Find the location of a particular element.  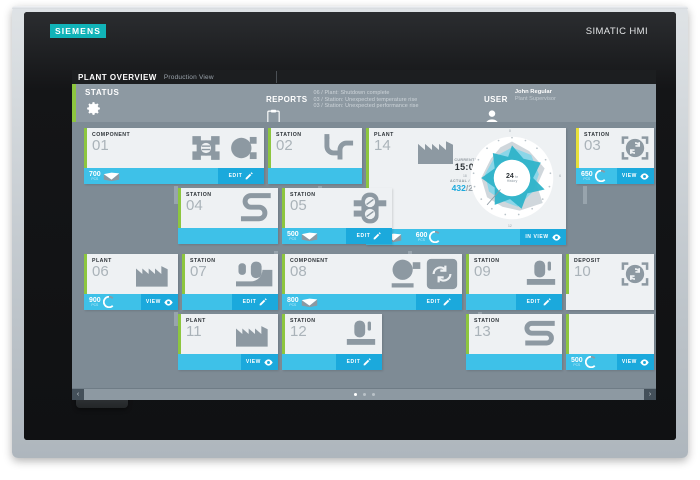

stamp-icon is located at coordinates (541, 274).